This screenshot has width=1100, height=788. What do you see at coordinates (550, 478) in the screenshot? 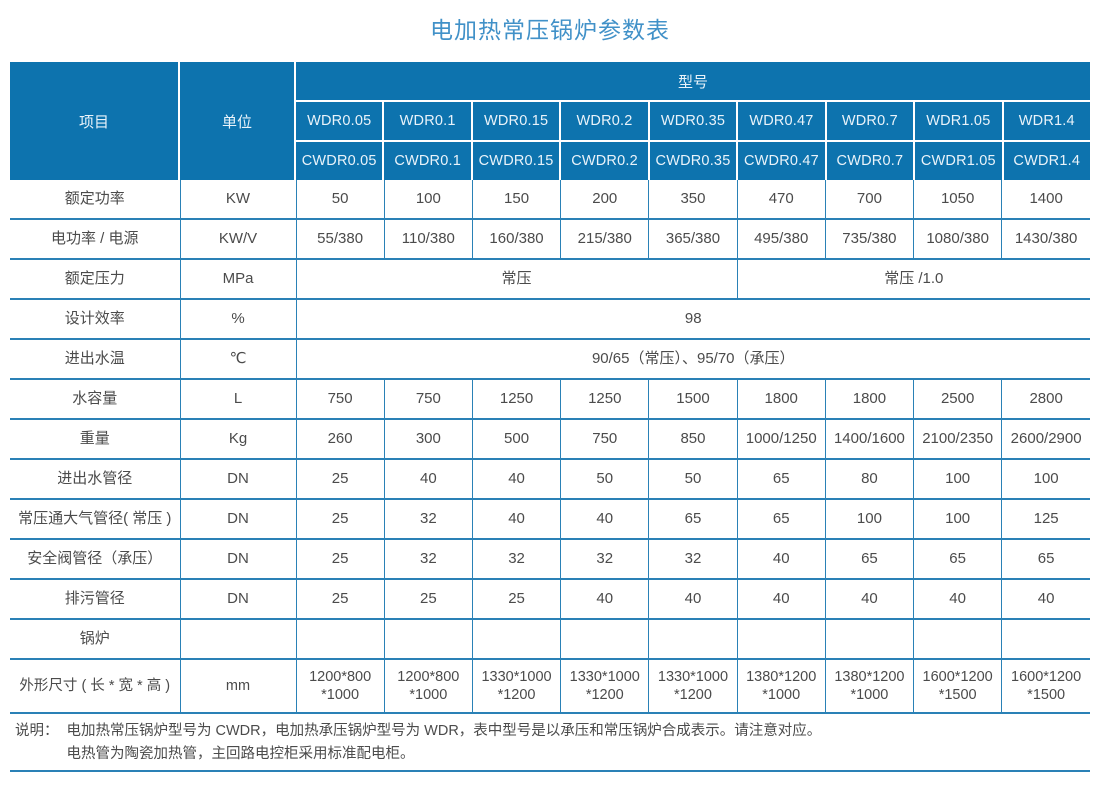
I see `table-row: 进出水管径 DN 25 40 40 50 50 65 80 100 100` at bounding box center [550, 478].